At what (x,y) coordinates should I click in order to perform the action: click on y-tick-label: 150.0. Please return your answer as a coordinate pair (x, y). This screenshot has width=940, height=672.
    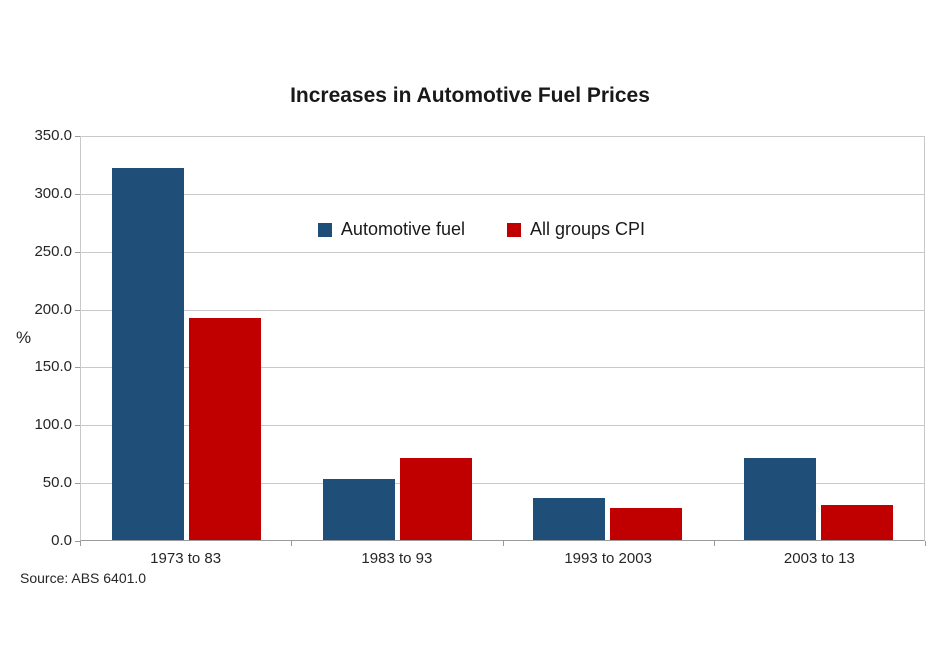
    Looking at the image, I should click on (53, 367).